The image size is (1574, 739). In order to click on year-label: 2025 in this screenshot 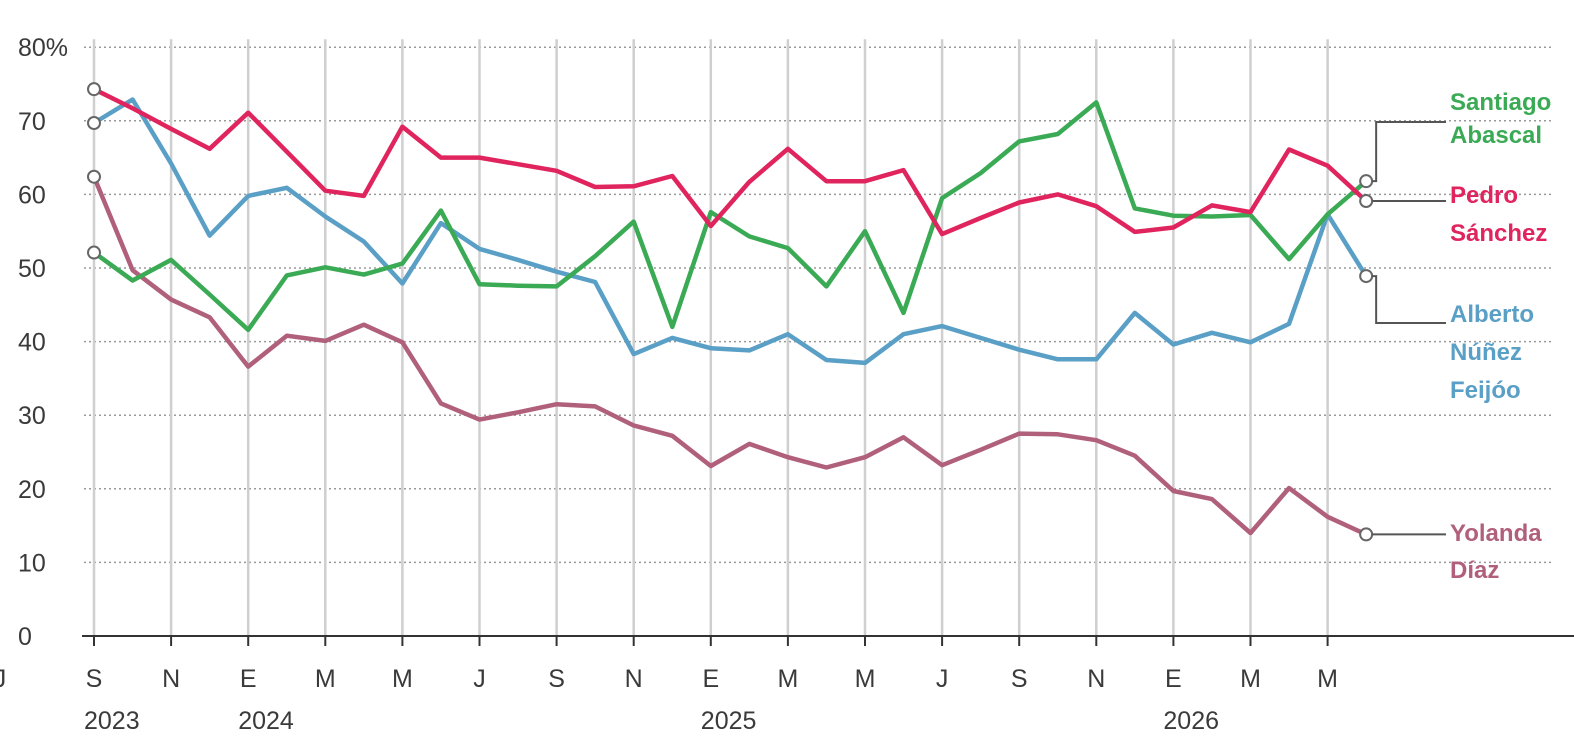, I will do `click(729, 721)`.